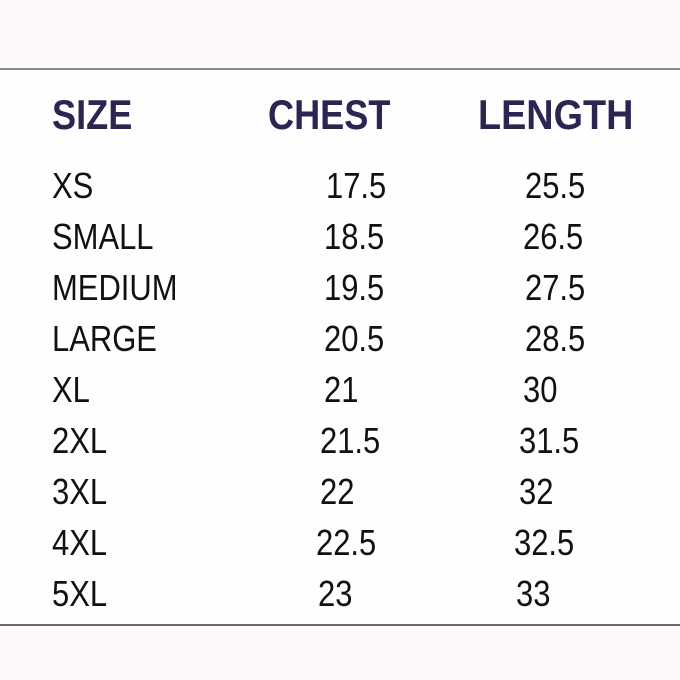  Describe the element at coordinates (92, 114) in the screenshot. I see `header-size: SIZE` at that location.